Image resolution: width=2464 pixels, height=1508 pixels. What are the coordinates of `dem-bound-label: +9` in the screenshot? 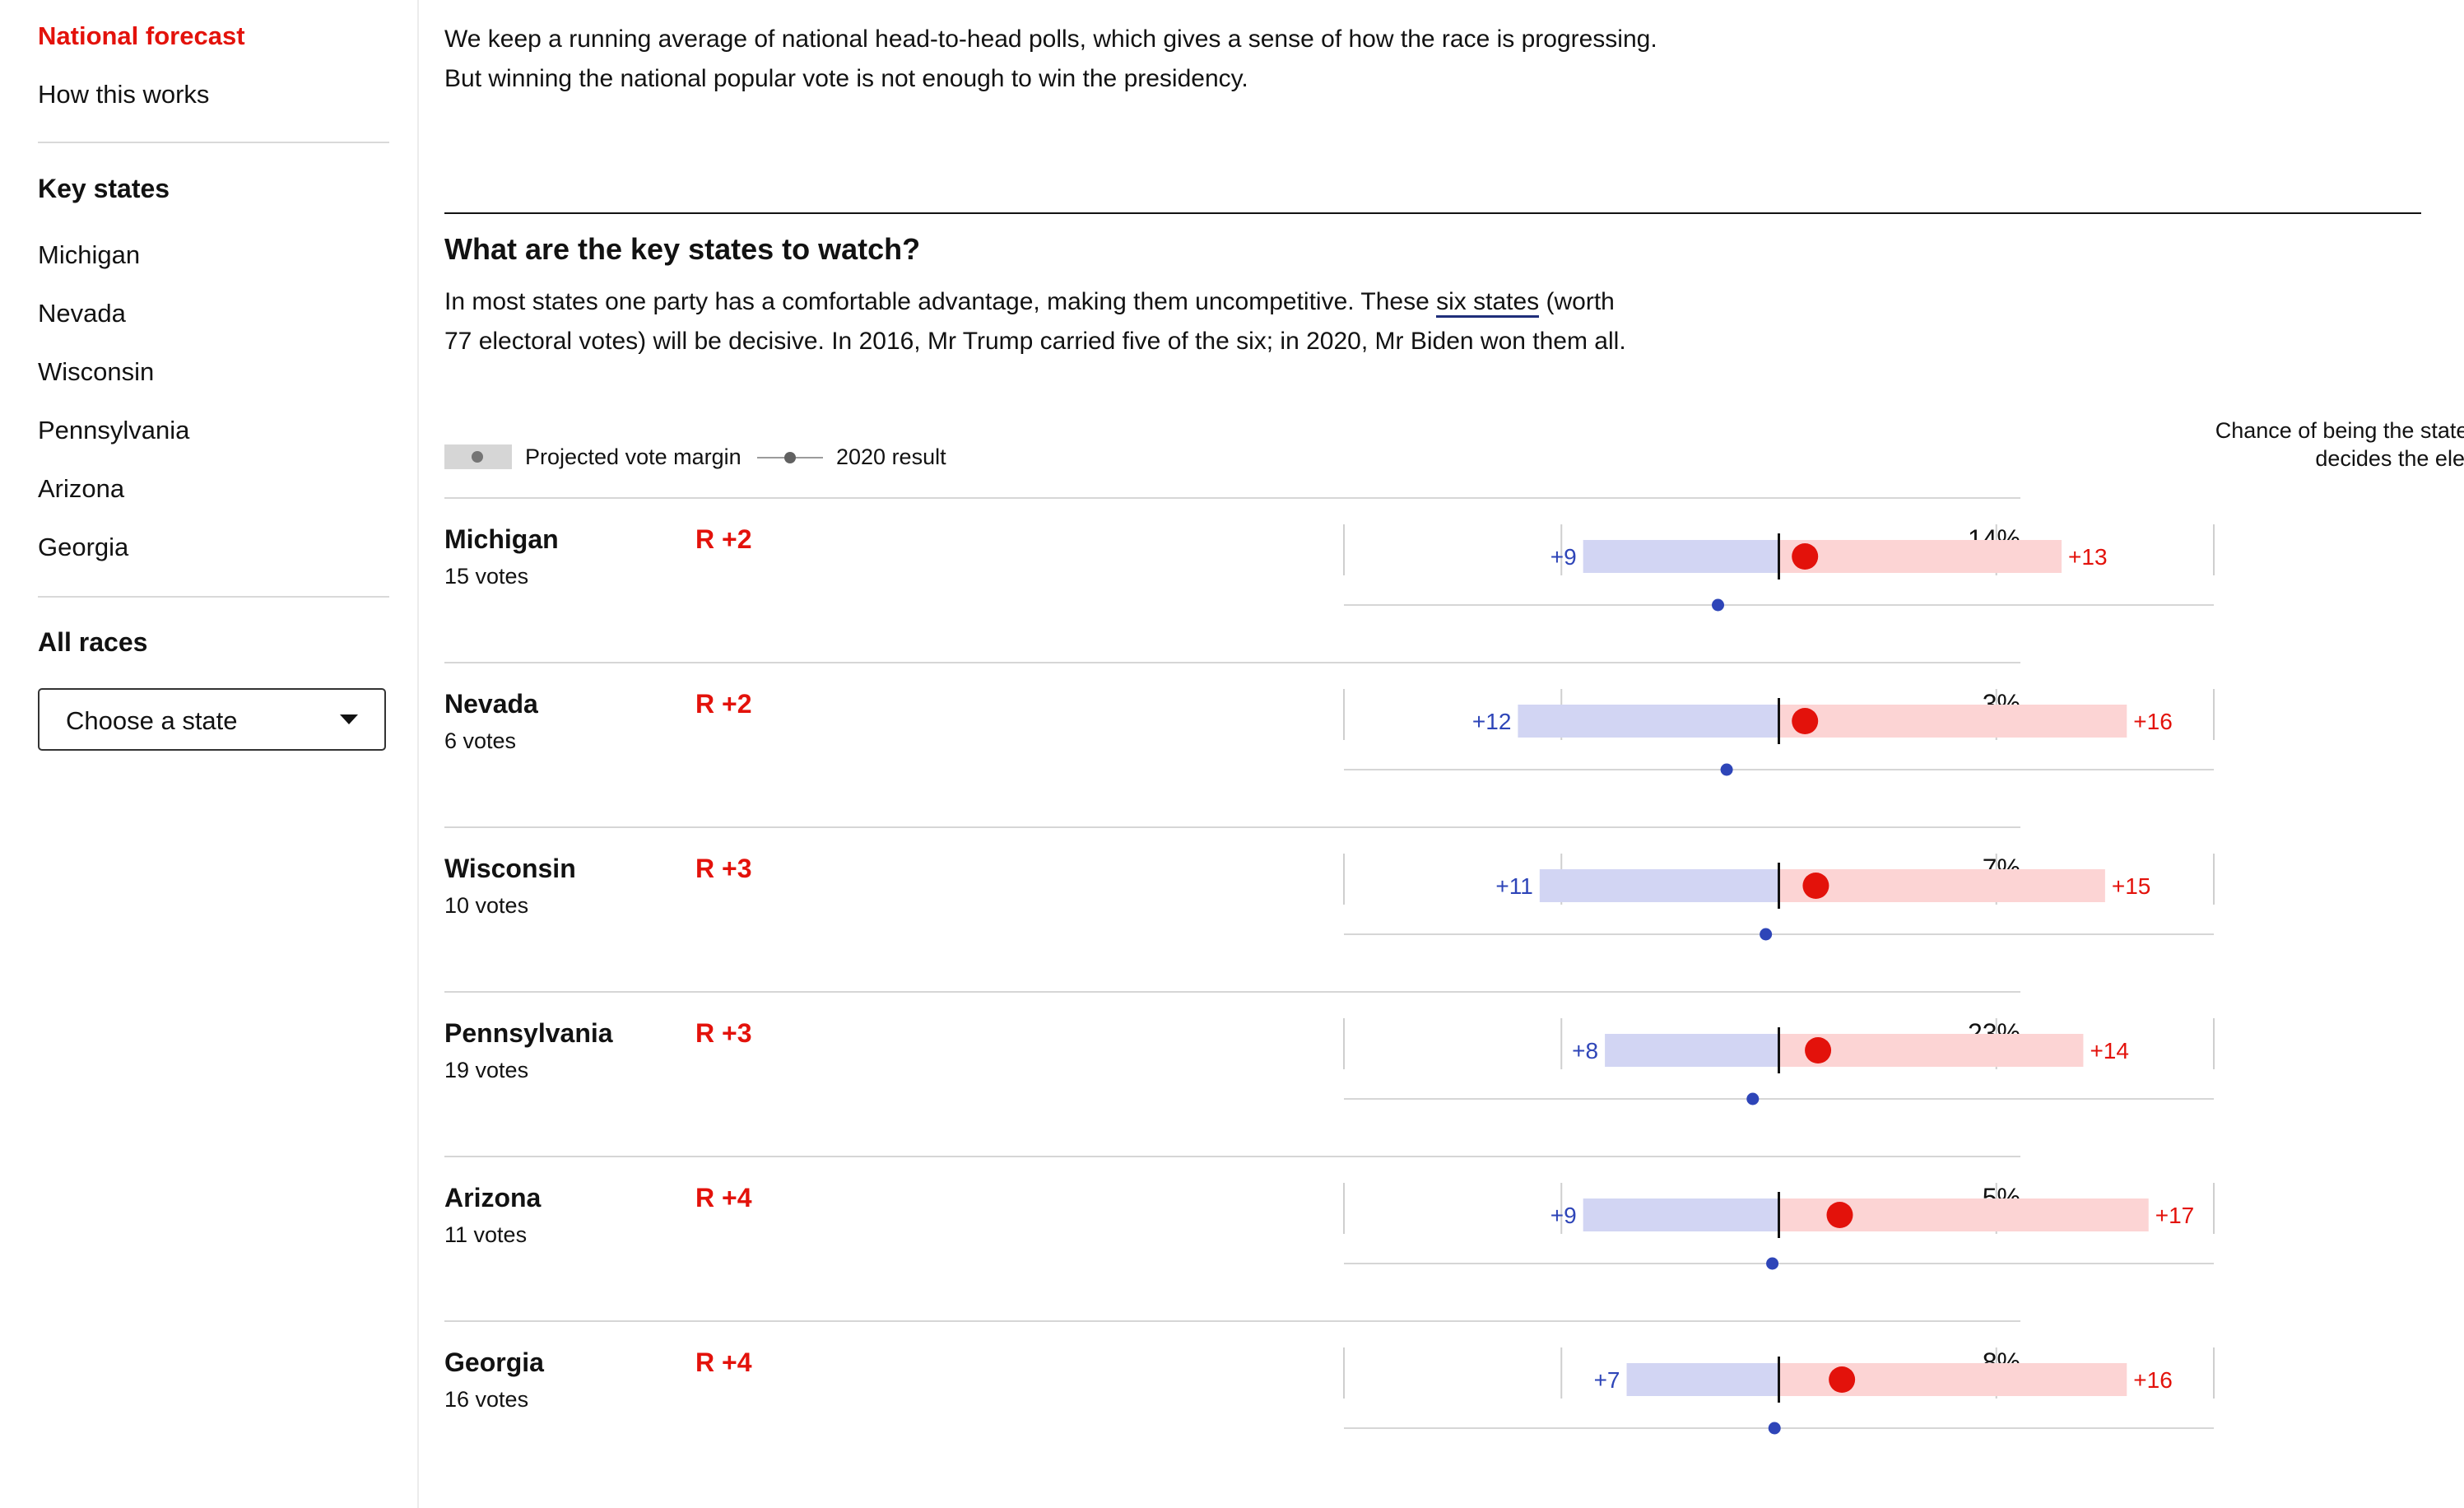 It's located at (1564, 557).